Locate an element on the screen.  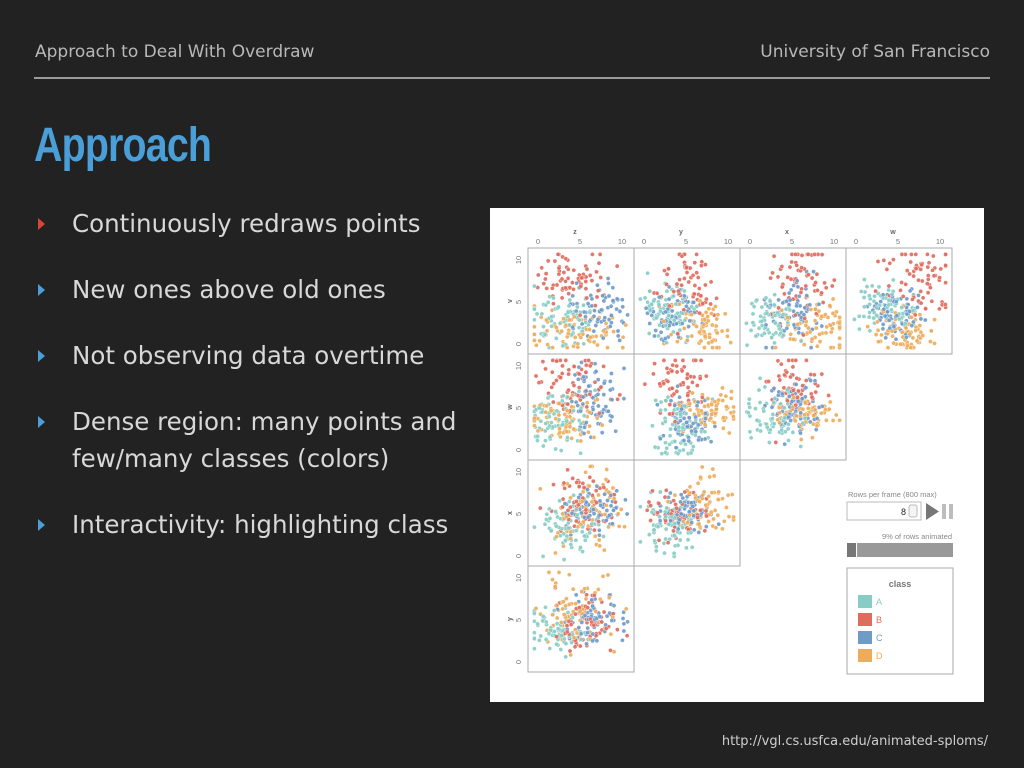
progress-label: 9% of rows animated is located at coordinates (917, 536).